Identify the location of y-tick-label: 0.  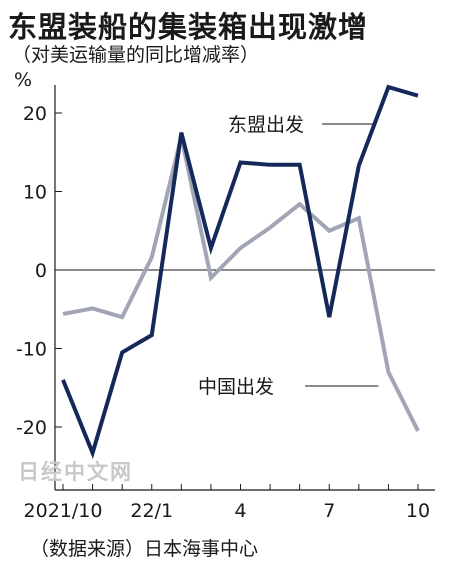
(41, 271).